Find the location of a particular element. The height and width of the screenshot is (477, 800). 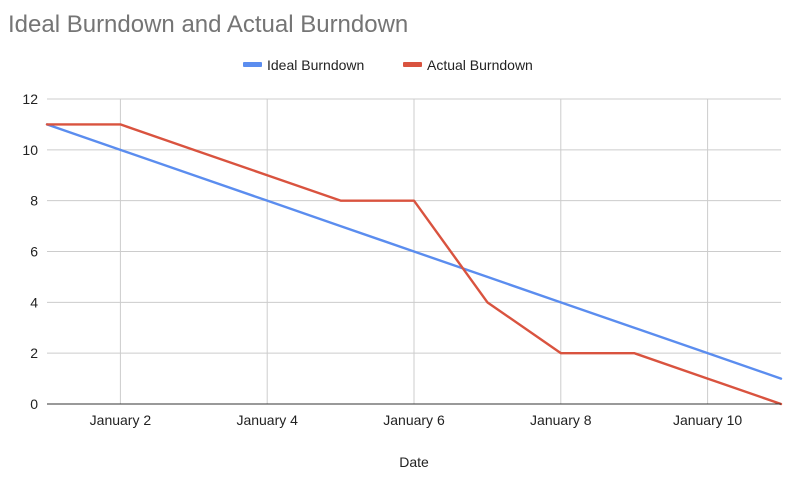

chart-title: Ideal Burndown and Actual Burndown is located at coordinates (208, 24).